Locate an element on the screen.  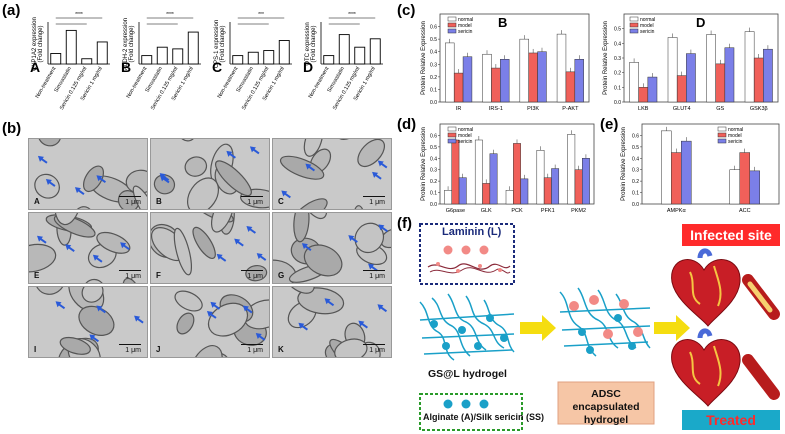
legend-sericin: sericin is located at coordinates (465, 142).